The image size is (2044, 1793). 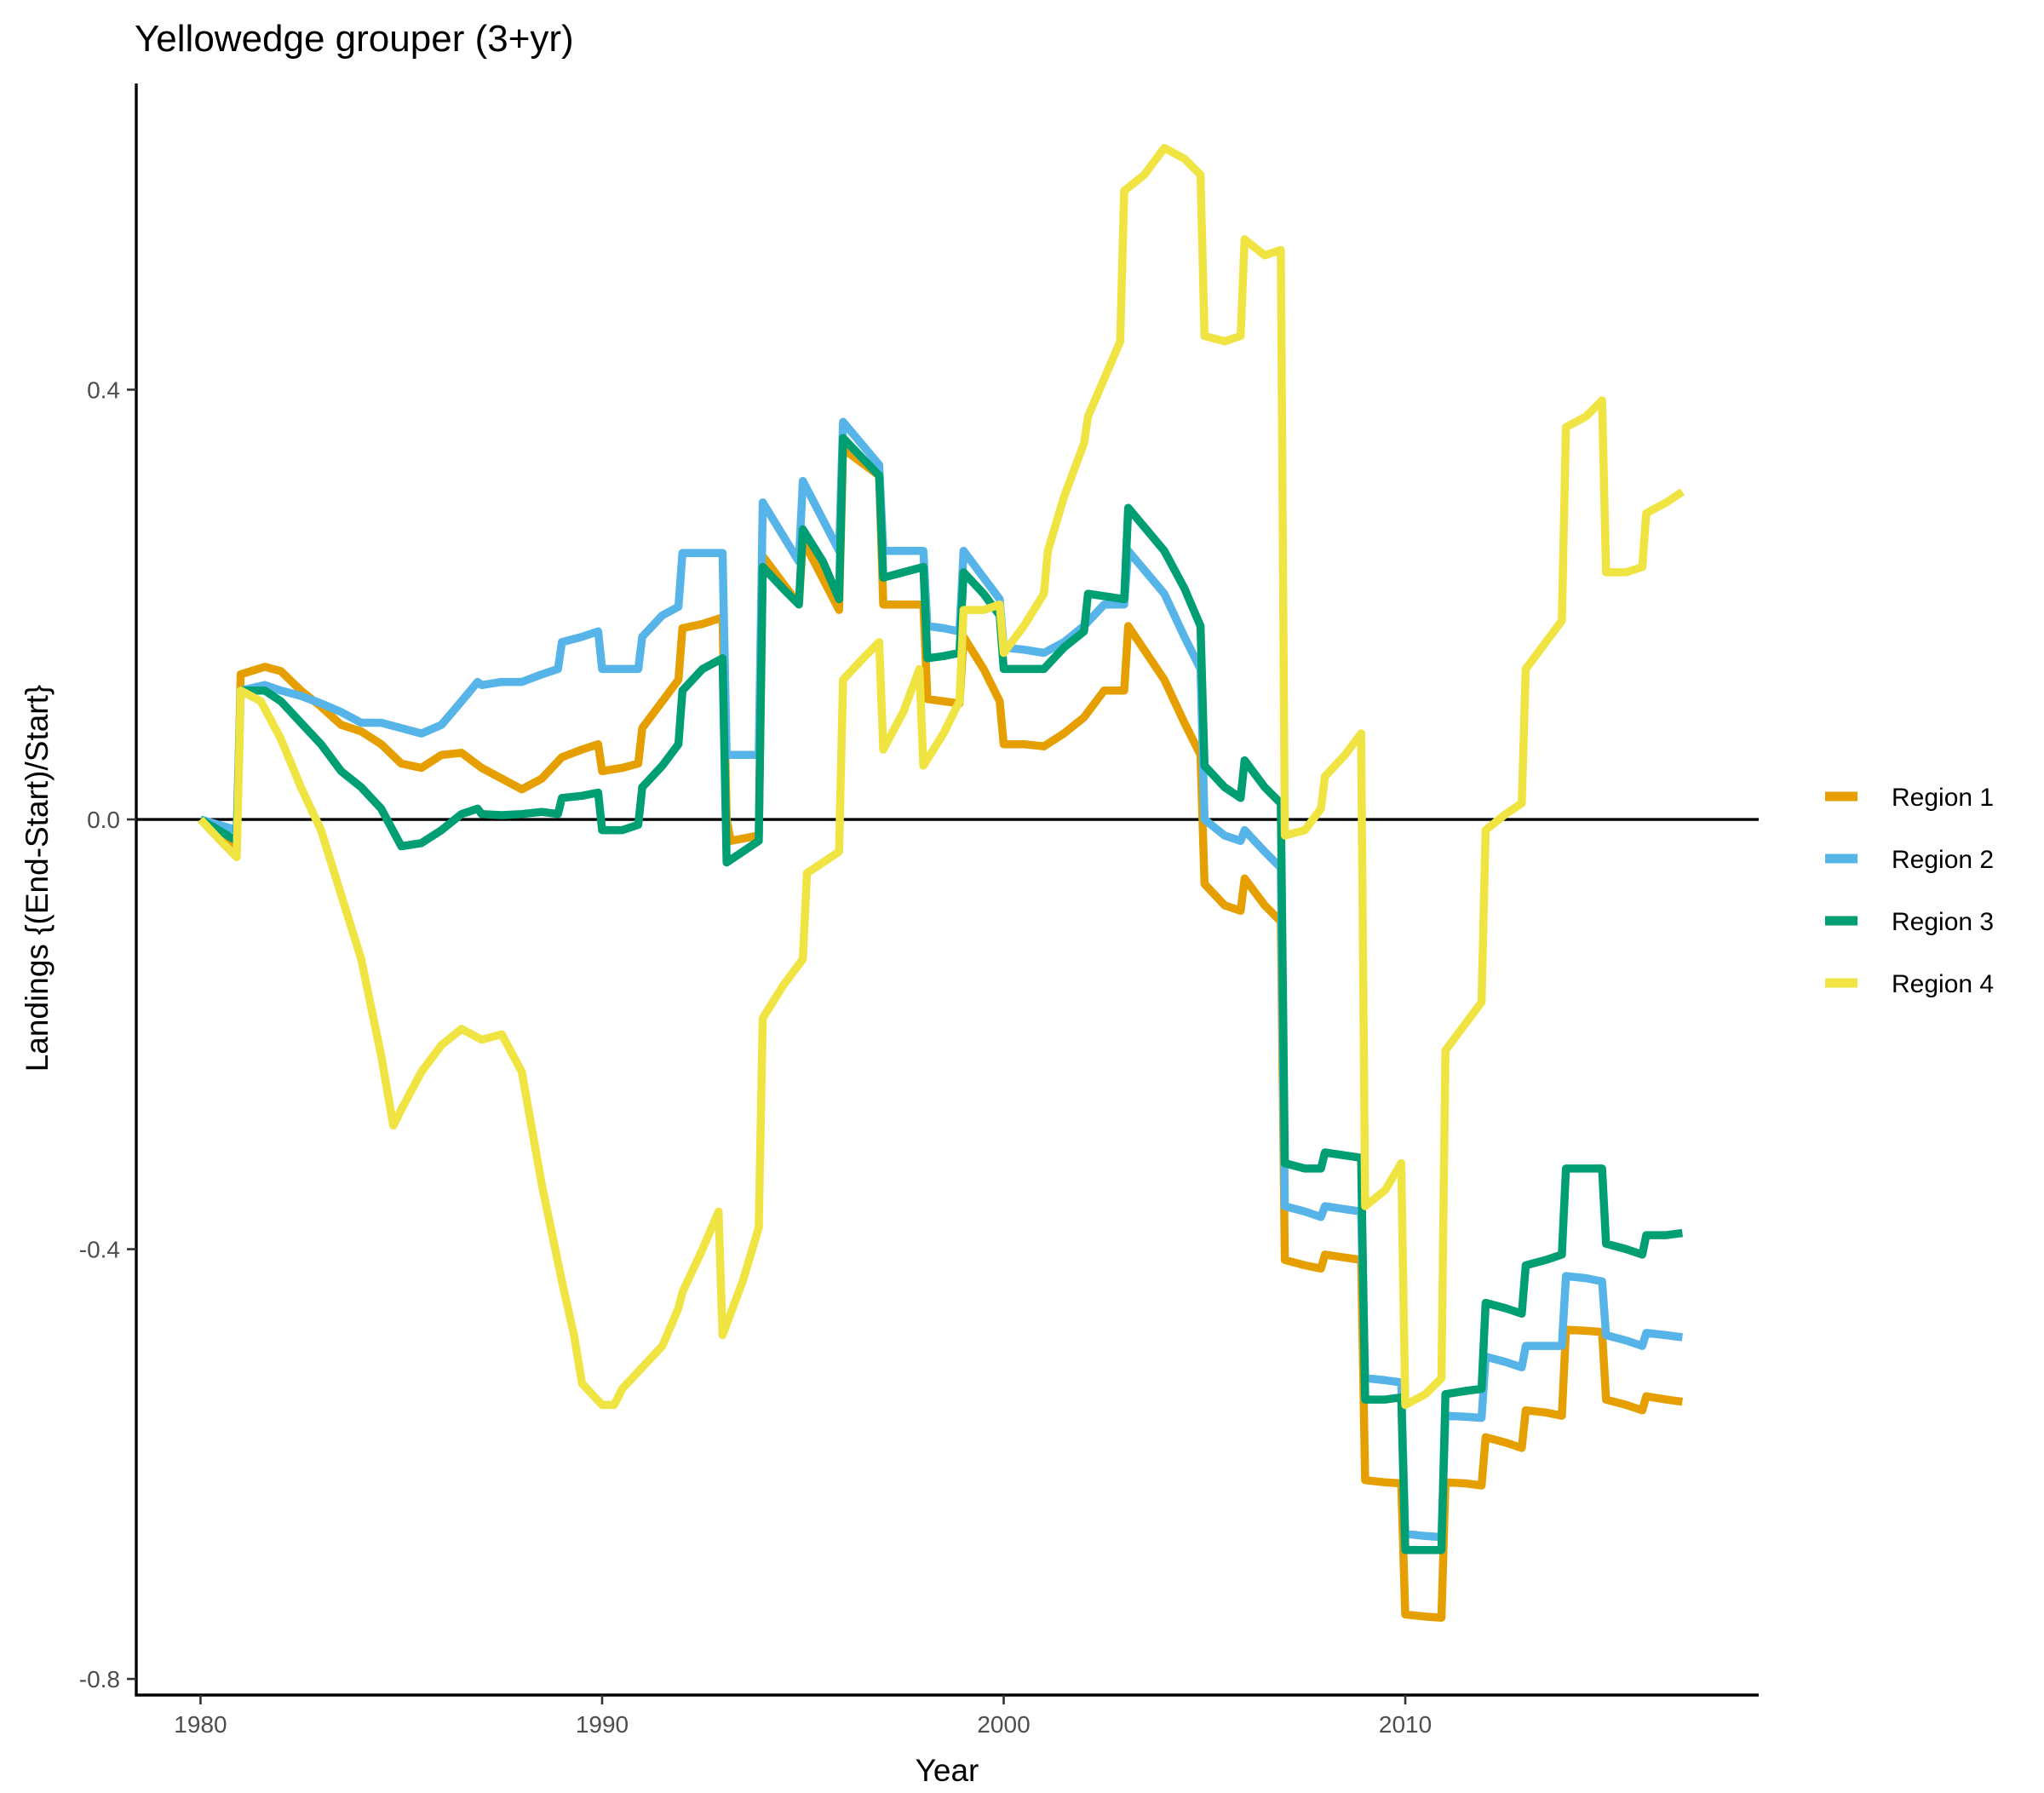 I want to click on y-tick-label: -0.8, so click(x=99, y=1679).